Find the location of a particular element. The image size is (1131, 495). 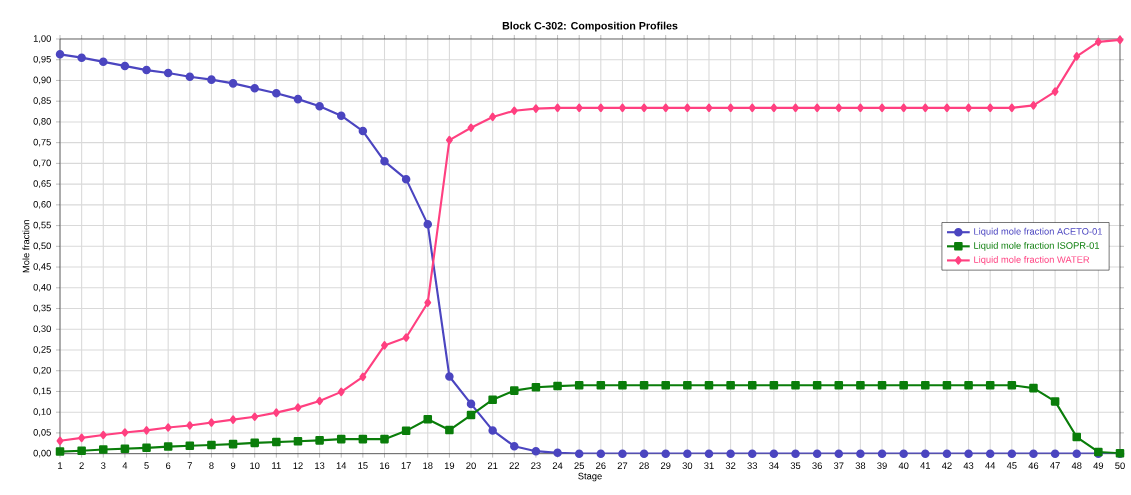

x-tick-label: 2 is located at coordinates (81, 465).